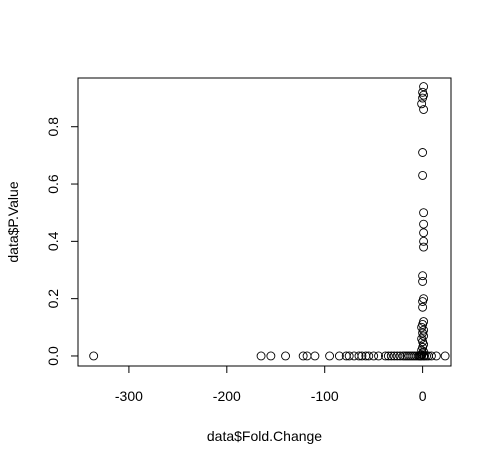  Describe the element at coordinates (227, 396) in the screenshot. I see `x-tick-label: -200` at that location.